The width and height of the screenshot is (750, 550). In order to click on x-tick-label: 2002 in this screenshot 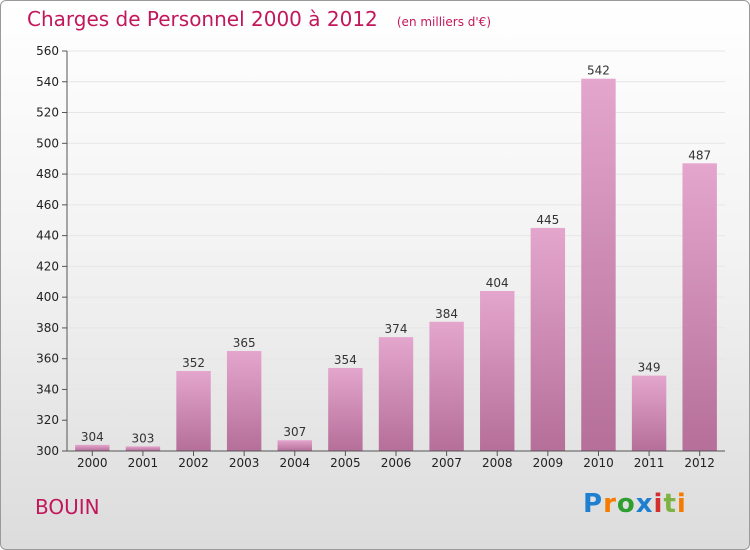, I will do `click(193, 463)`.